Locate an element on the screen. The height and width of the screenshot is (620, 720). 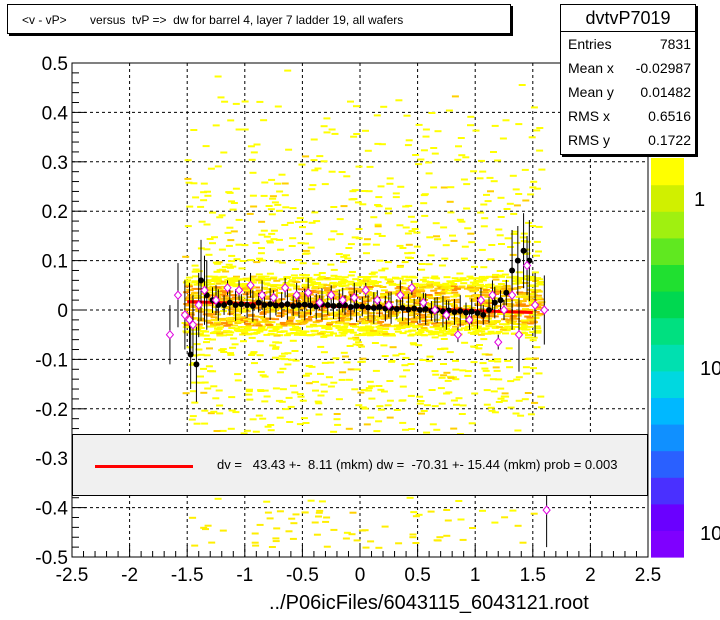
fit-legend-line is located at coordinates (144, 466).